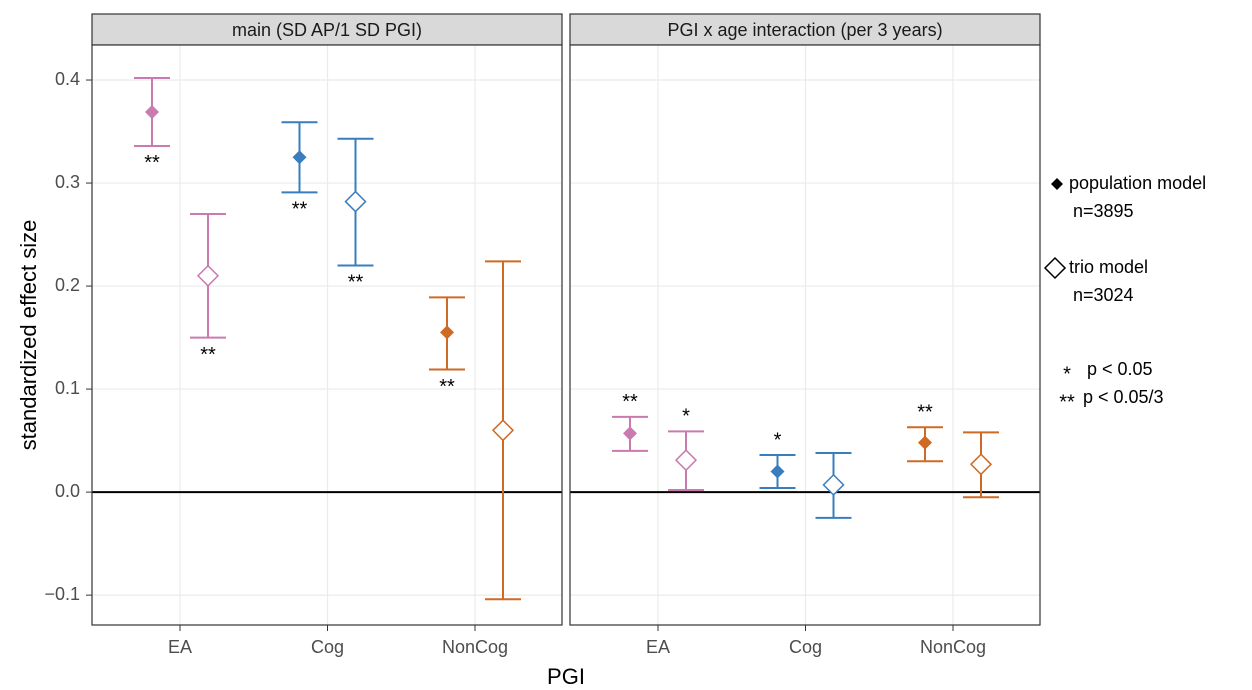 The image size is (1252, 690). I want to click on legend-label: population model, so click(1137, 183).